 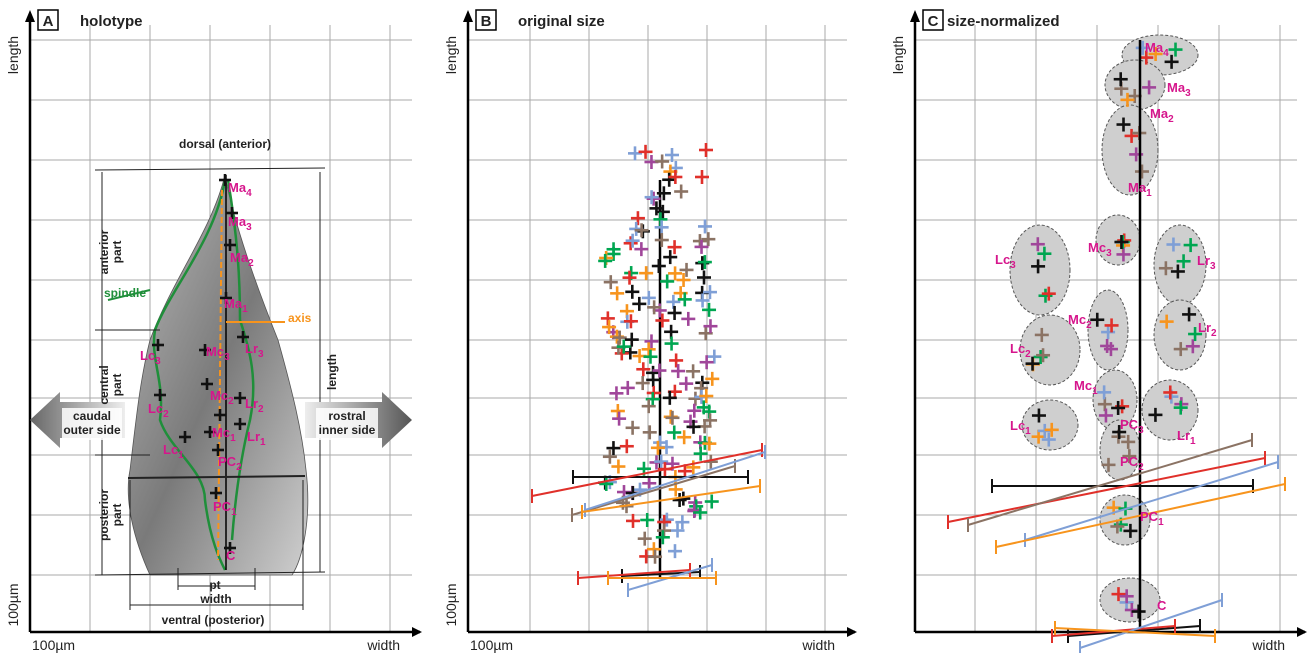 What do you see at coordinates (347, 430) in the screenshot?
I see `line: inner side` at bounding box center [347, 430].